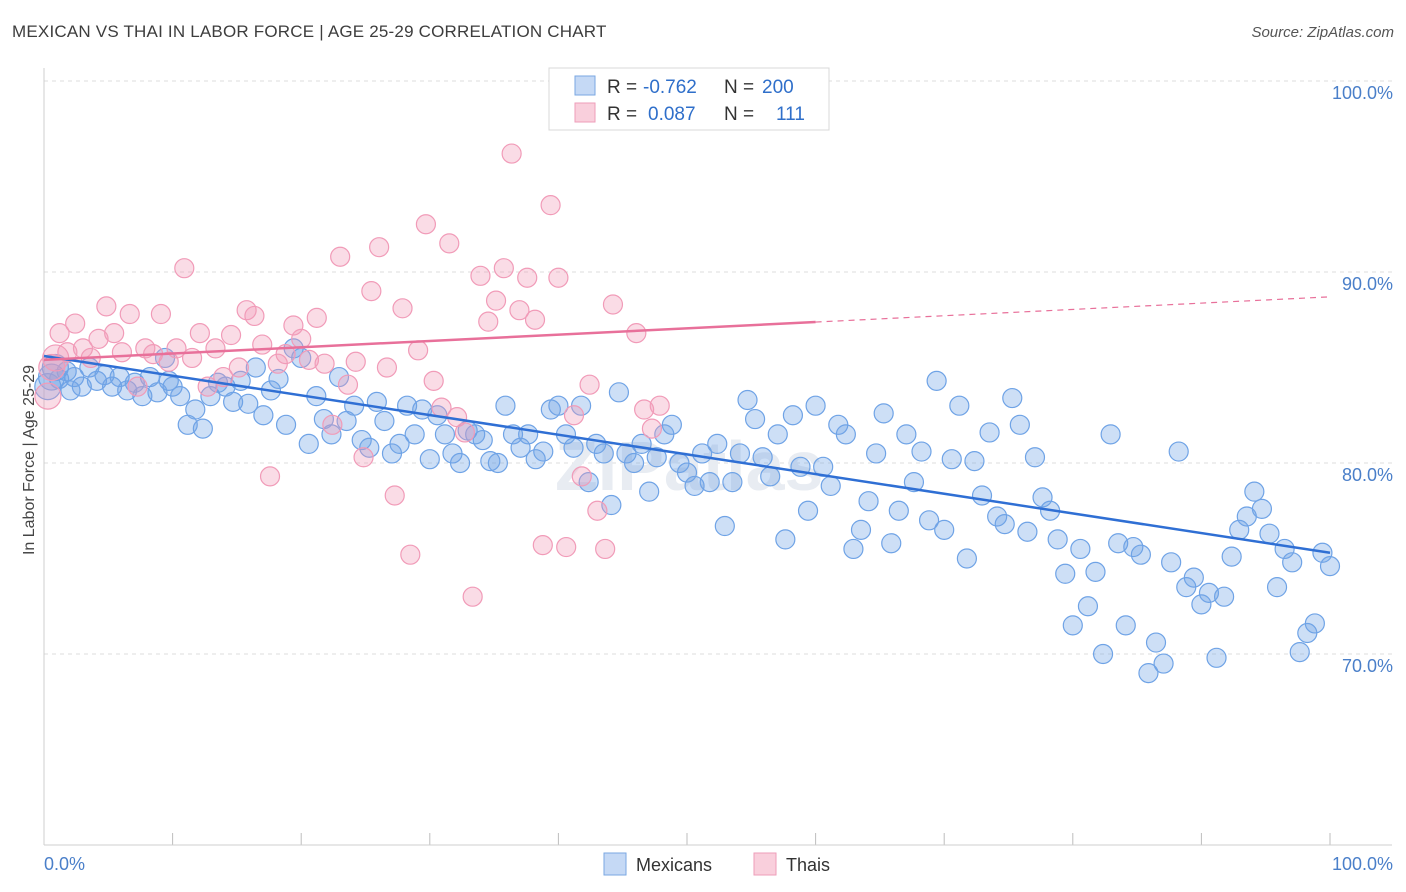 The height and width of the screenshot is (892, 1406). Describe the element at coordinates (429, 341) in the screenshot. I see `trend-line-thais` at that location.